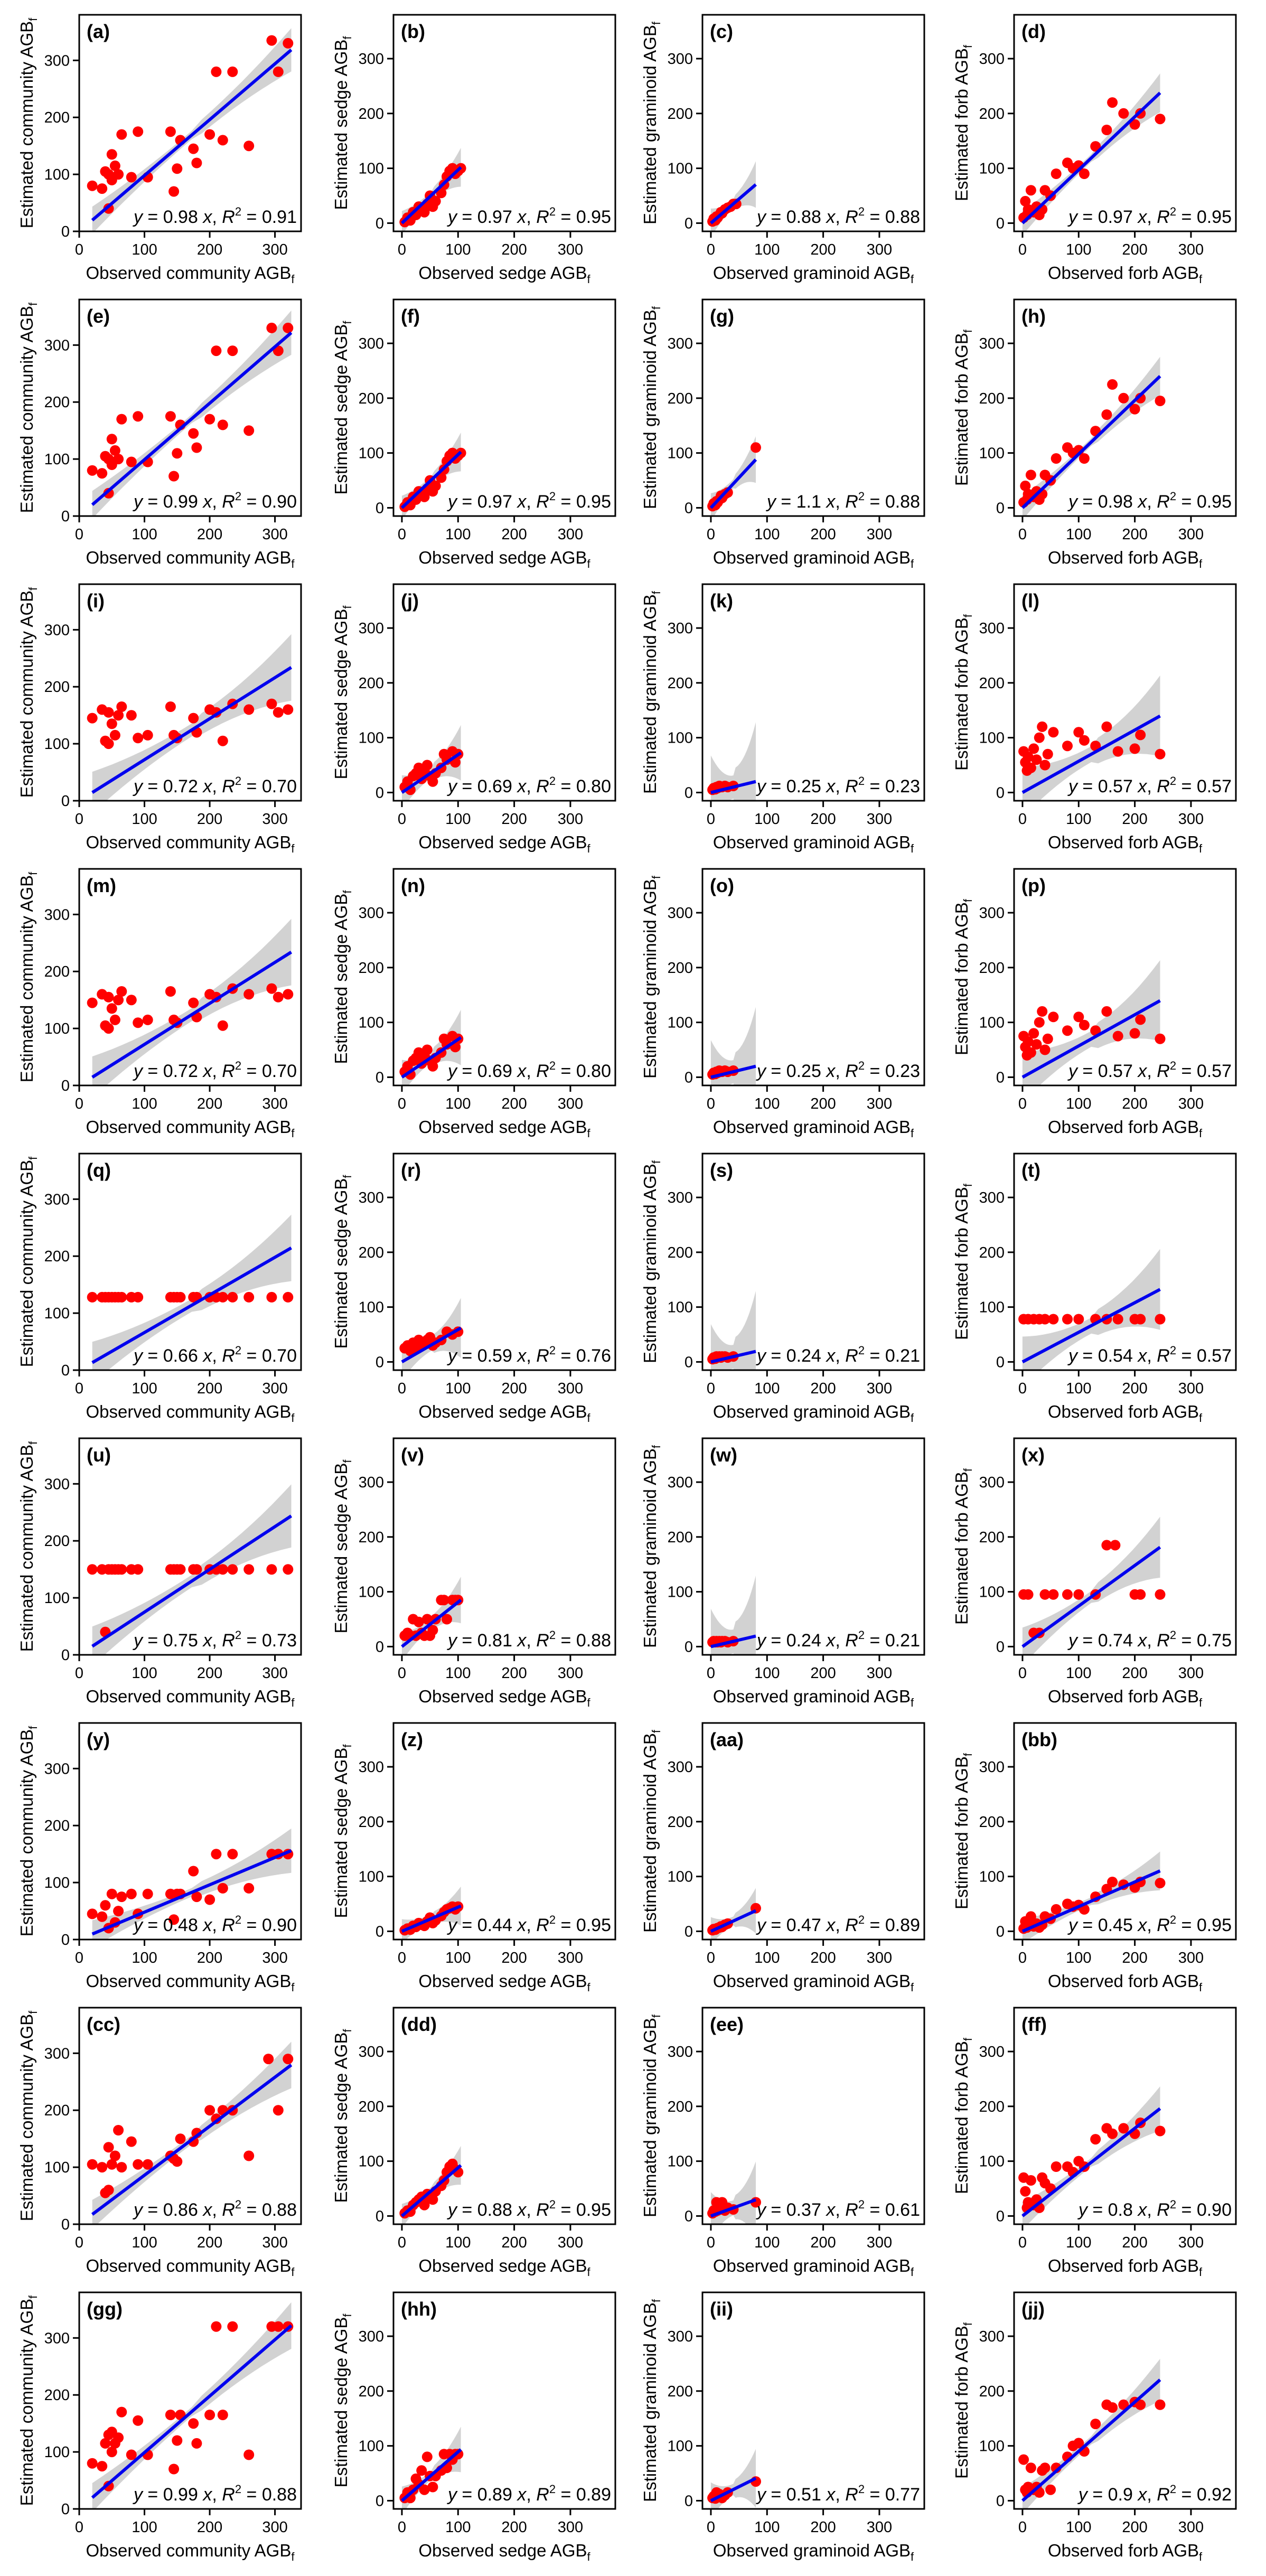 The height and width of the screenshot is (2576, 1266). What do you see at coordinates (1115, 786) in the screenshot?
I see `eq-slope: 0.57` at bounding box center [1115, 786].